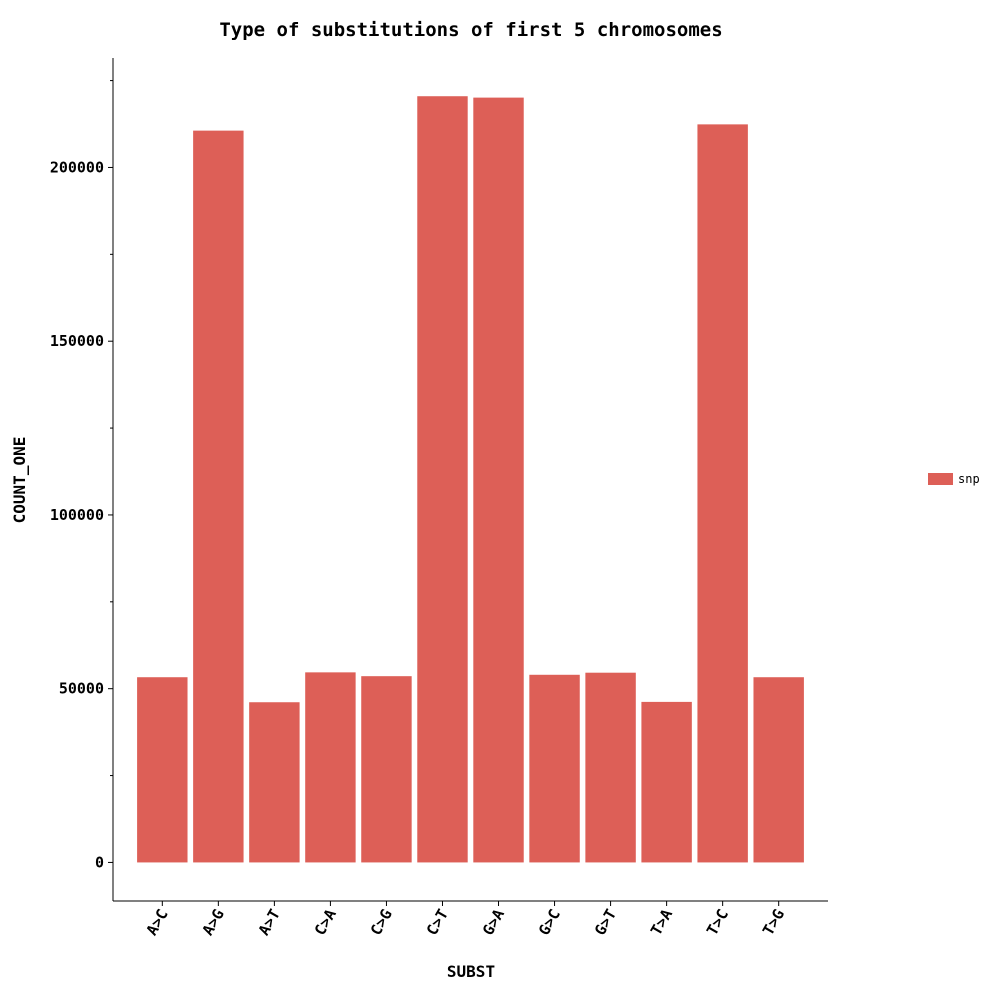  I want to click on legend-label-snp: snp, so click(969, 479).